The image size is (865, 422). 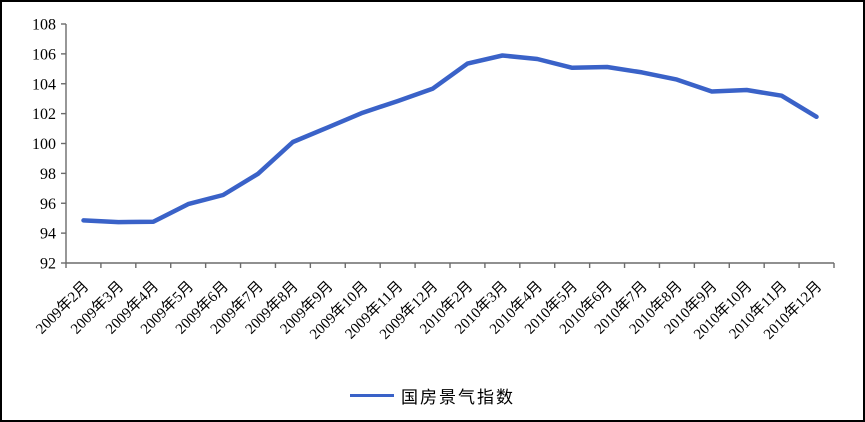 I want to click on y-axis-tick-label: 94, so click(x=48, y=234).